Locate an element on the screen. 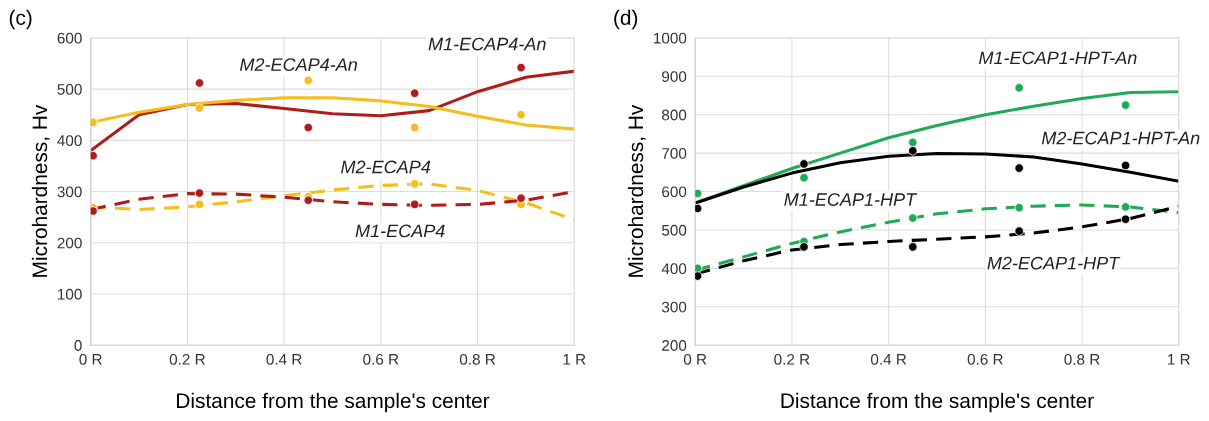 Image resolution: width=1209 pixels, height=421 pixels. y-tick-label: 800 is located at coordinates (674, 115).